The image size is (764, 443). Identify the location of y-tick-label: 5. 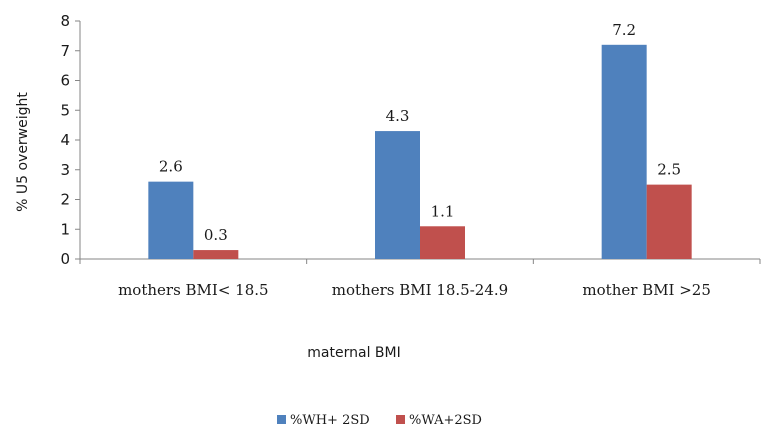
(65, 110).